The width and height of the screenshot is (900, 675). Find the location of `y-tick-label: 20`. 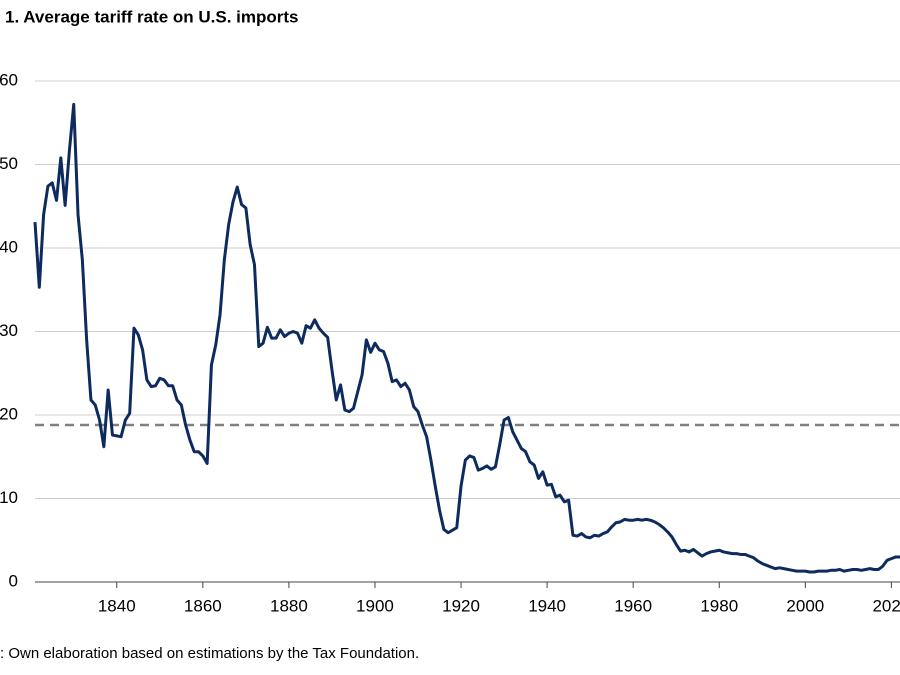

y-tick-label: 20 is located at coordinates (9, 413).